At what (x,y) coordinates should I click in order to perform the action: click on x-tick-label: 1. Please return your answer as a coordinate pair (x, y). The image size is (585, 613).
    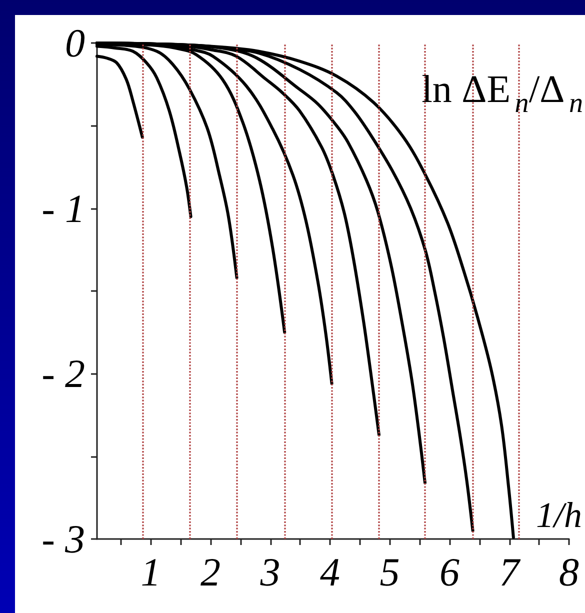
    Looking at the image, I should click on (150, 572).